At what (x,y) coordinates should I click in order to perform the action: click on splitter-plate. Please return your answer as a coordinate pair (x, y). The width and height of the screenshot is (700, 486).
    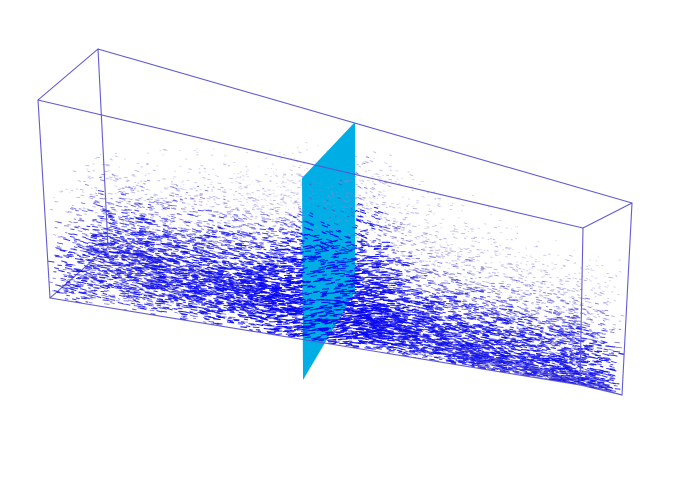
    Looking at the image, I should click on (328, 251).